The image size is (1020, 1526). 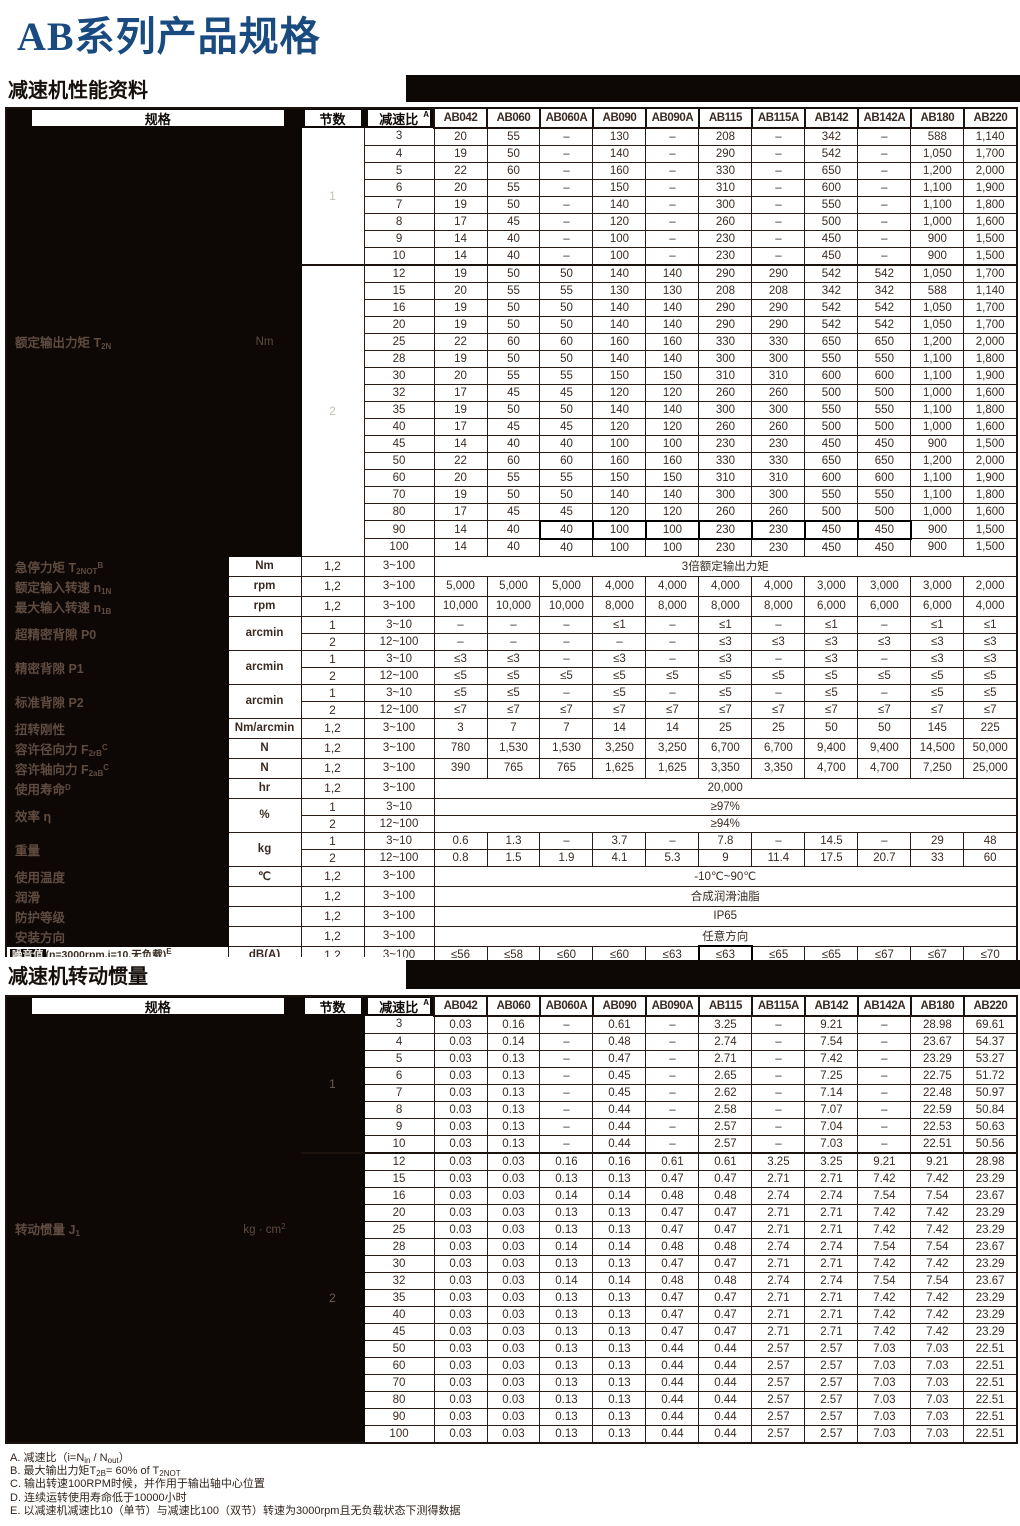 What do you see at coordinates (619, 857) in the screenshot?
I see `value-cell: 4.1` at bounding box center [619, 857].